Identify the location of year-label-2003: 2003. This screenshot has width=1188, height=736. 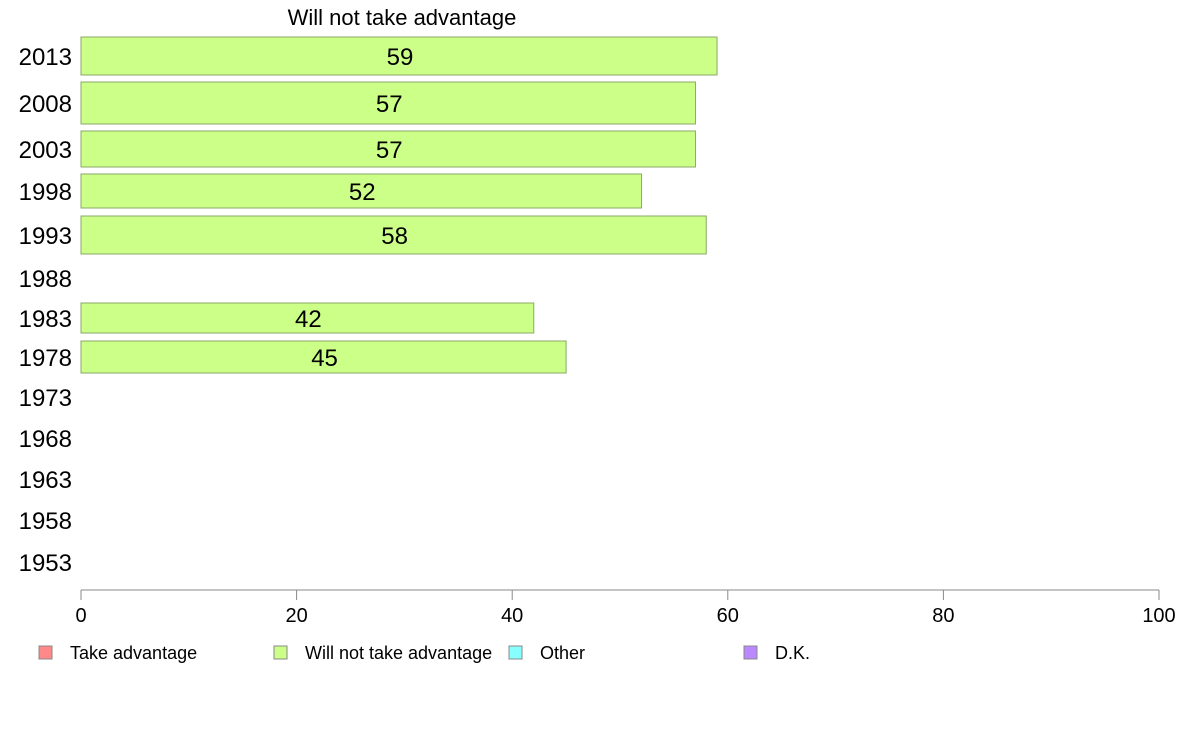
(45, 150).